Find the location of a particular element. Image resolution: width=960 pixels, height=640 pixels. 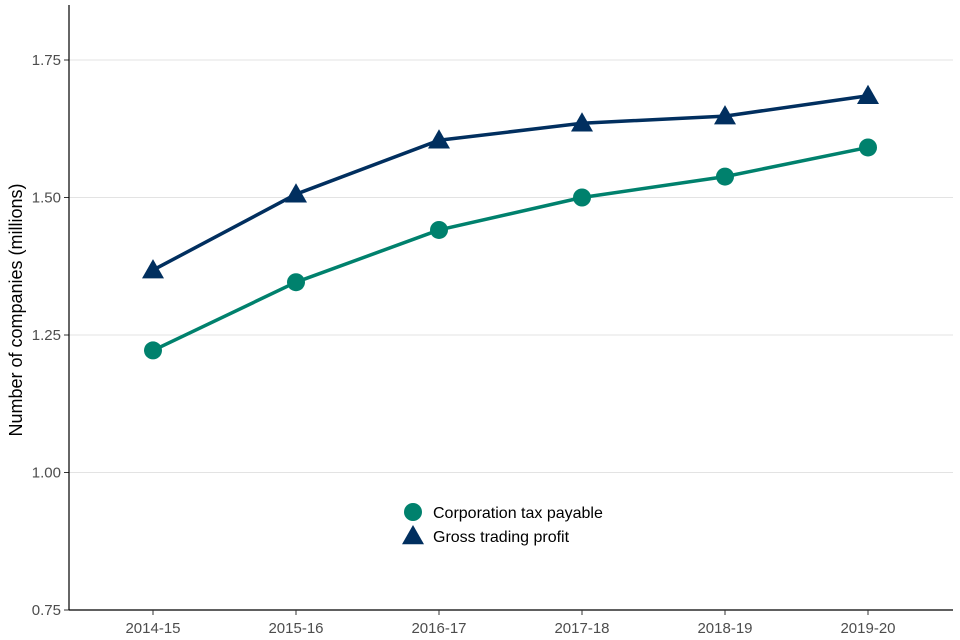

legend-item: Gross trading profit is located at coordinates (486, 535).